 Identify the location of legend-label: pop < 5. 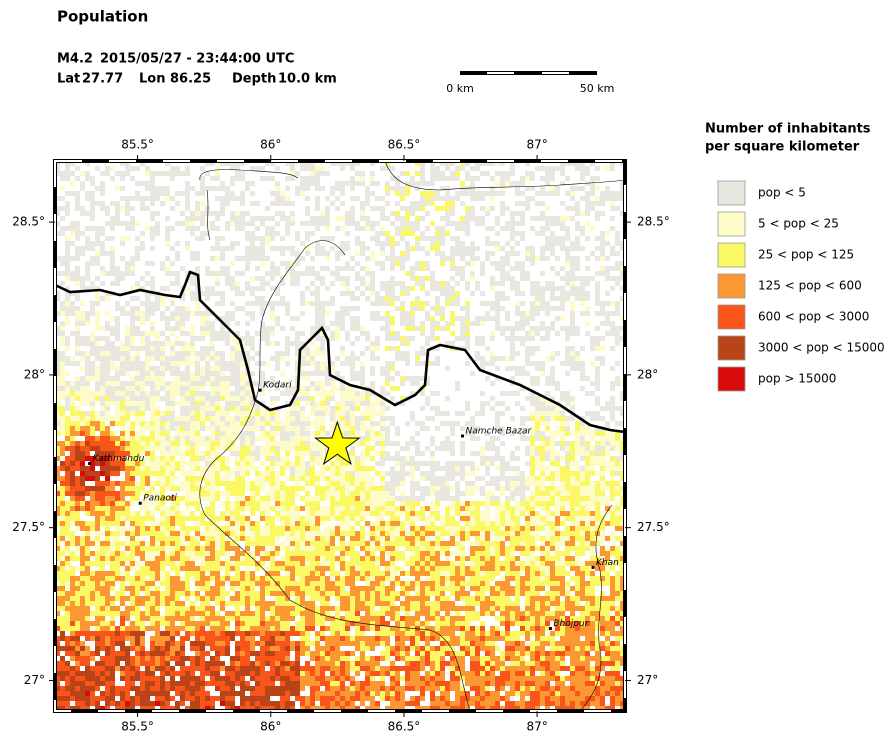
(782, 193).